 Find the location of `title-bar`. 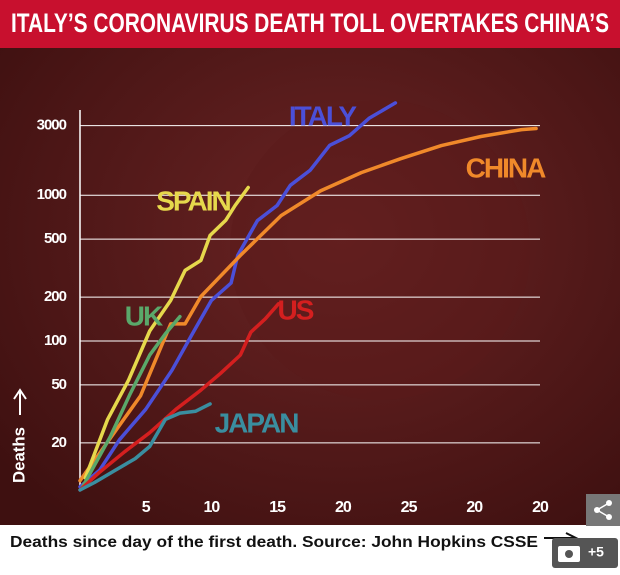

title-bar is located at coordinates (310, 24).